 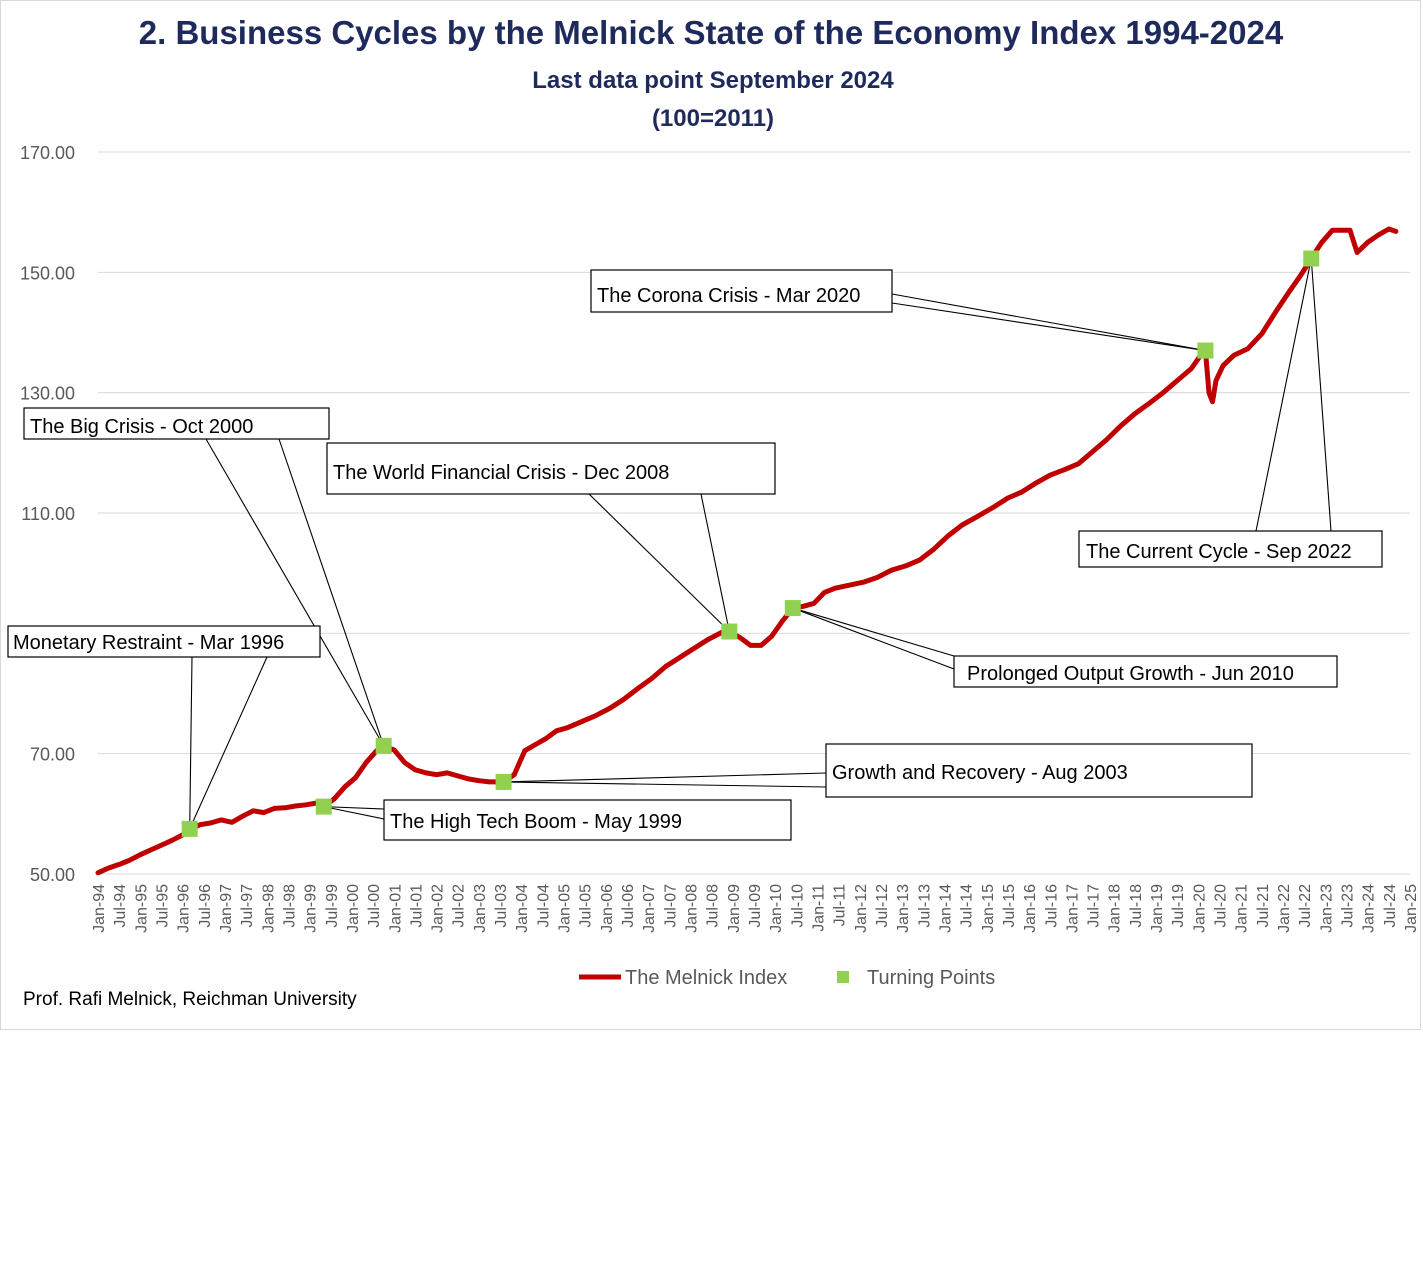 What do you see at coordinates (924, 906) in the screenshot?
I see `x-tick-label: Jul-13` at bounding box center [924, 906].